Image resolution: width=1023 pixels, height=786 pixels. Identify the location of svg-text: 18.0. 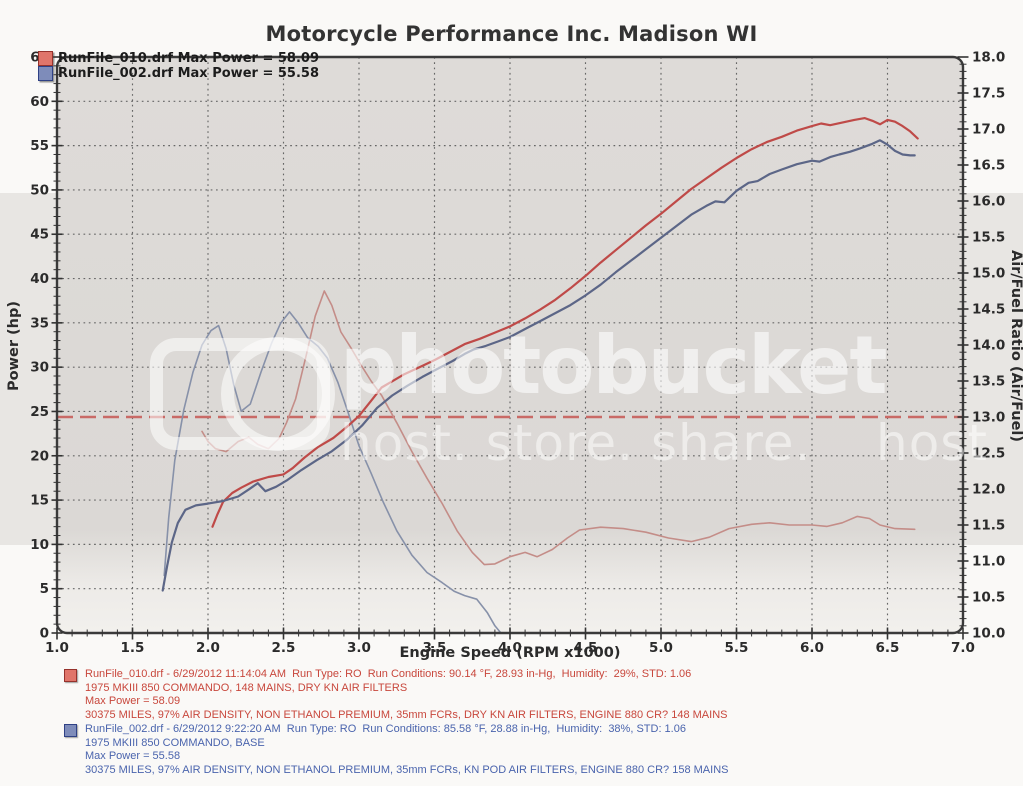
(988, 58).